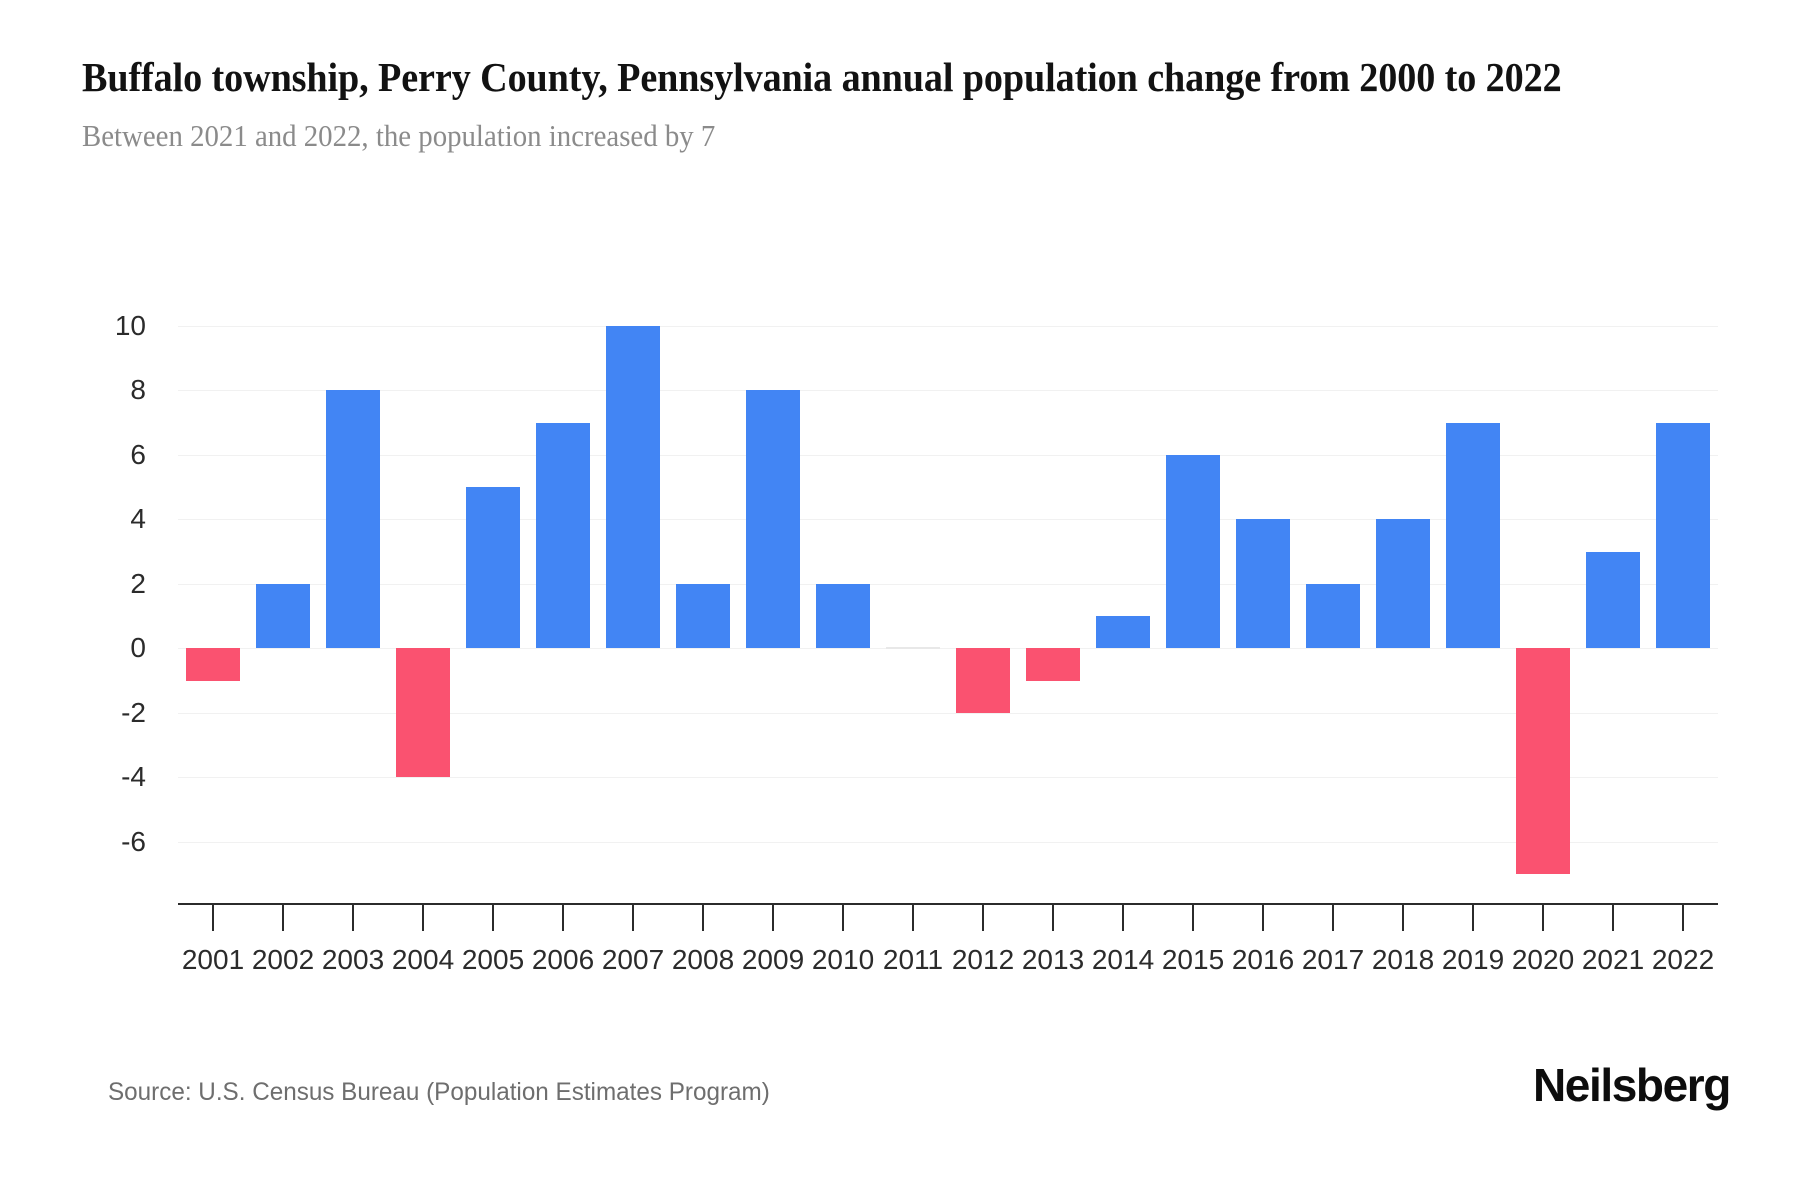  What do you see at coordinates (1193, 551) in the screenshot?
I see `bar-2015` at bounding box center [1193, 551].